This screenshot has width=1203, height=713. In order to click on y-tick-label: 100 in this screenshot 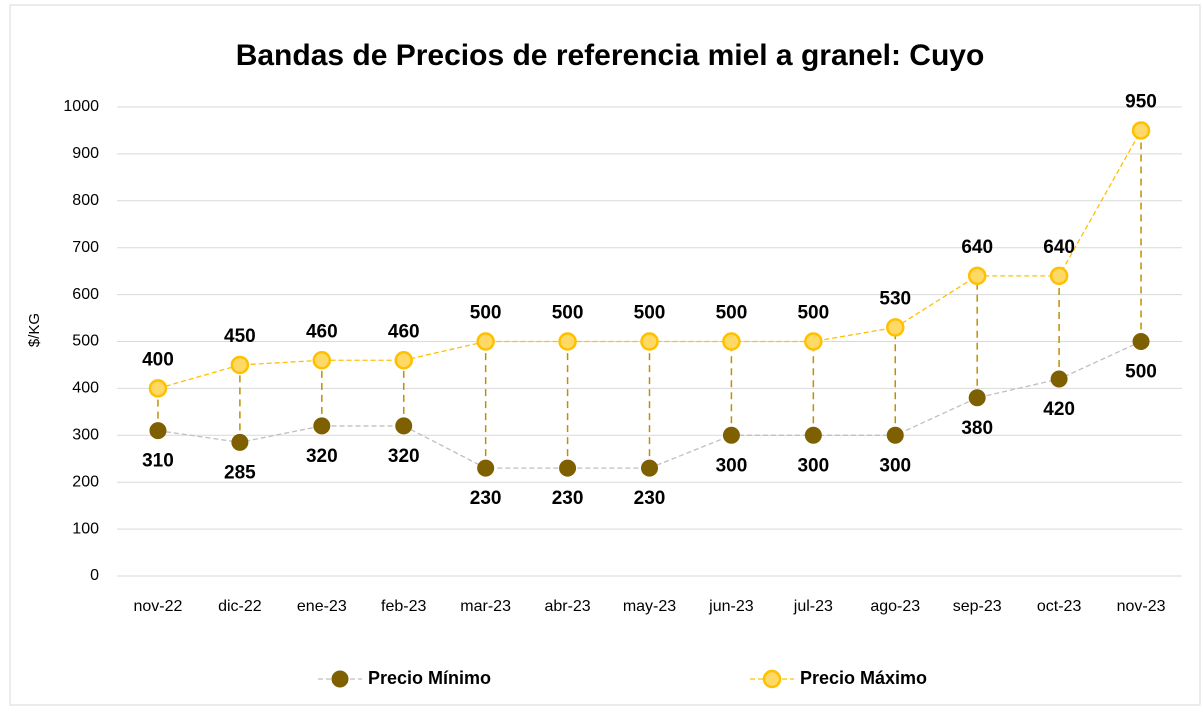, I will do `click(85, 528)`.